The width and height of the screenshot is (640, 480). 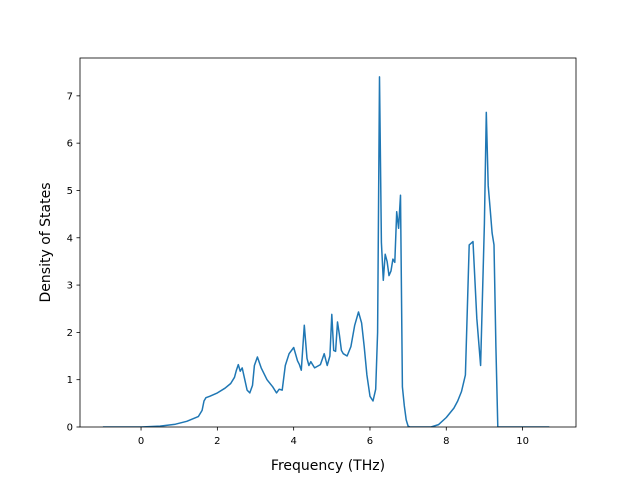 I want to click on x-tick-label: 0, so click(x=141, y=441).